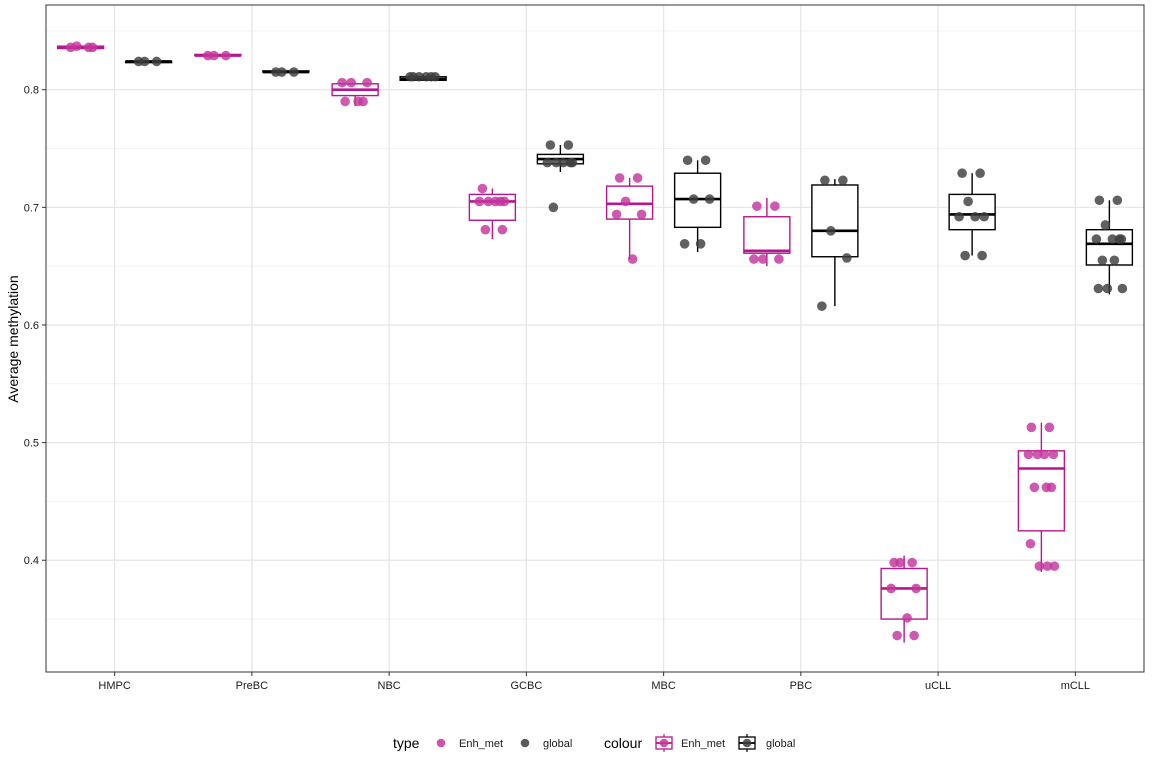 This screenshot has width=1152, height=768. I want to click on data-point-global-HMPC, so click(144, 61).